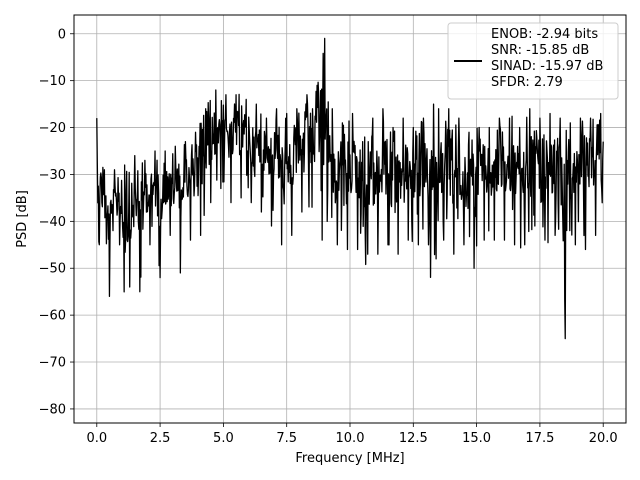  Describe the element at coordinates (413, 438) in the screenshot. I see `x-tick-label: 12.5` at that location.